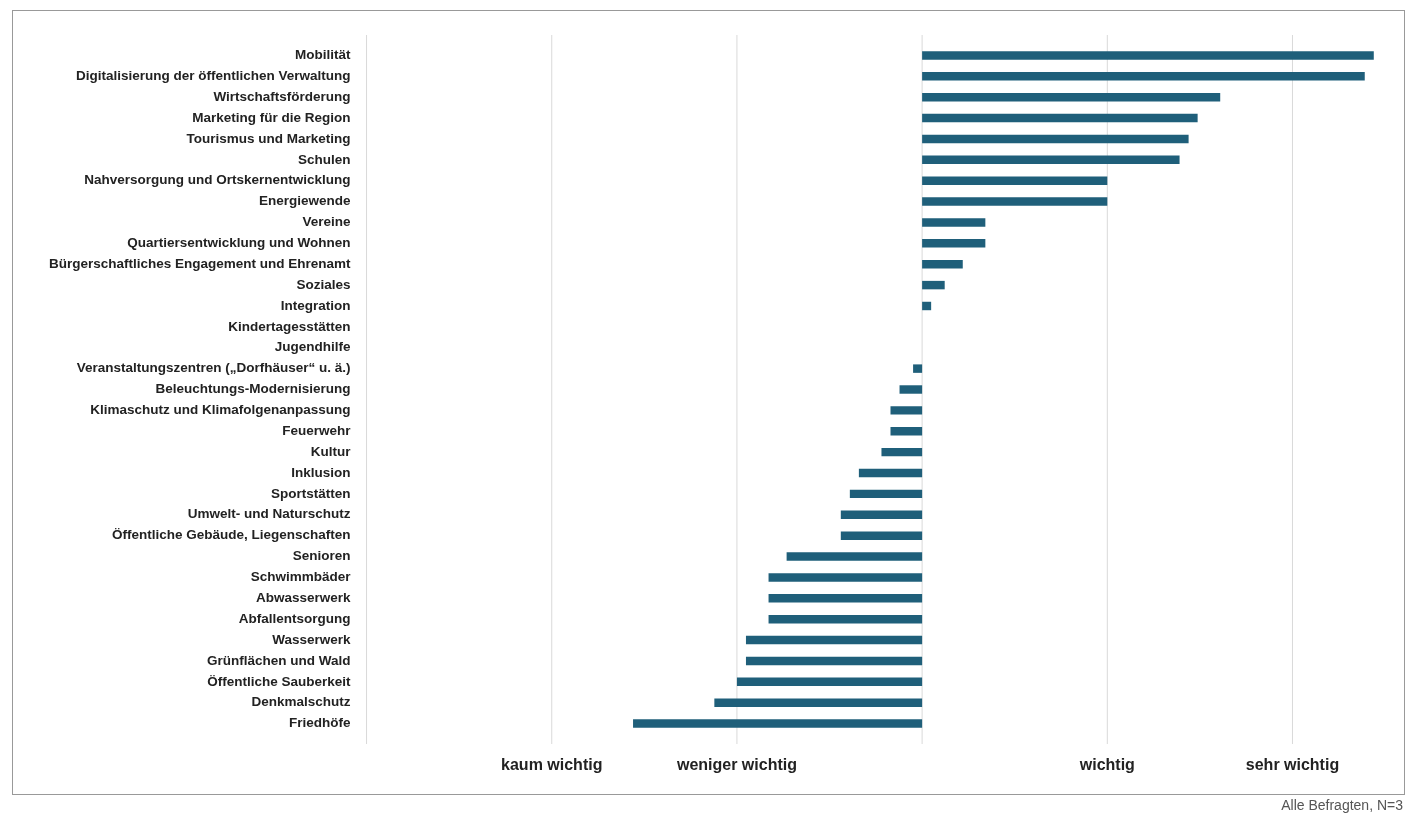  I want to click on y-tick-label: Integration, so click(315, 305).